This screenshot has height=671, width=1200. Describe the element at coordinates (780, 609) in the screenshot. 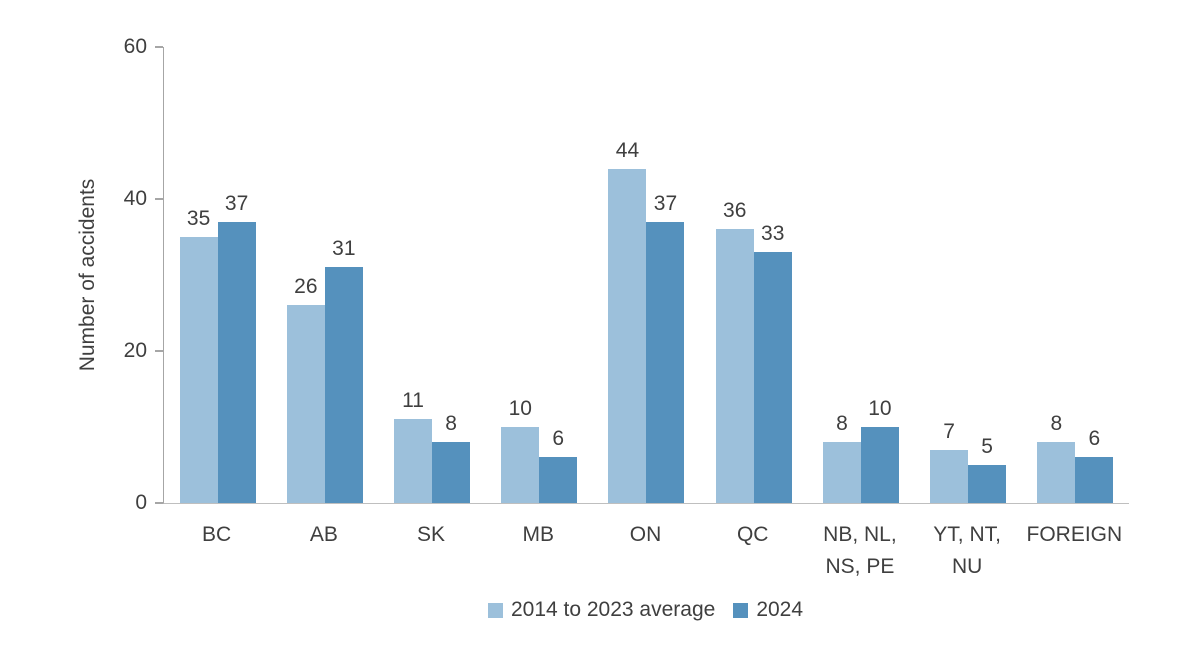

I see `legend-label-2024: 2024` at that location.